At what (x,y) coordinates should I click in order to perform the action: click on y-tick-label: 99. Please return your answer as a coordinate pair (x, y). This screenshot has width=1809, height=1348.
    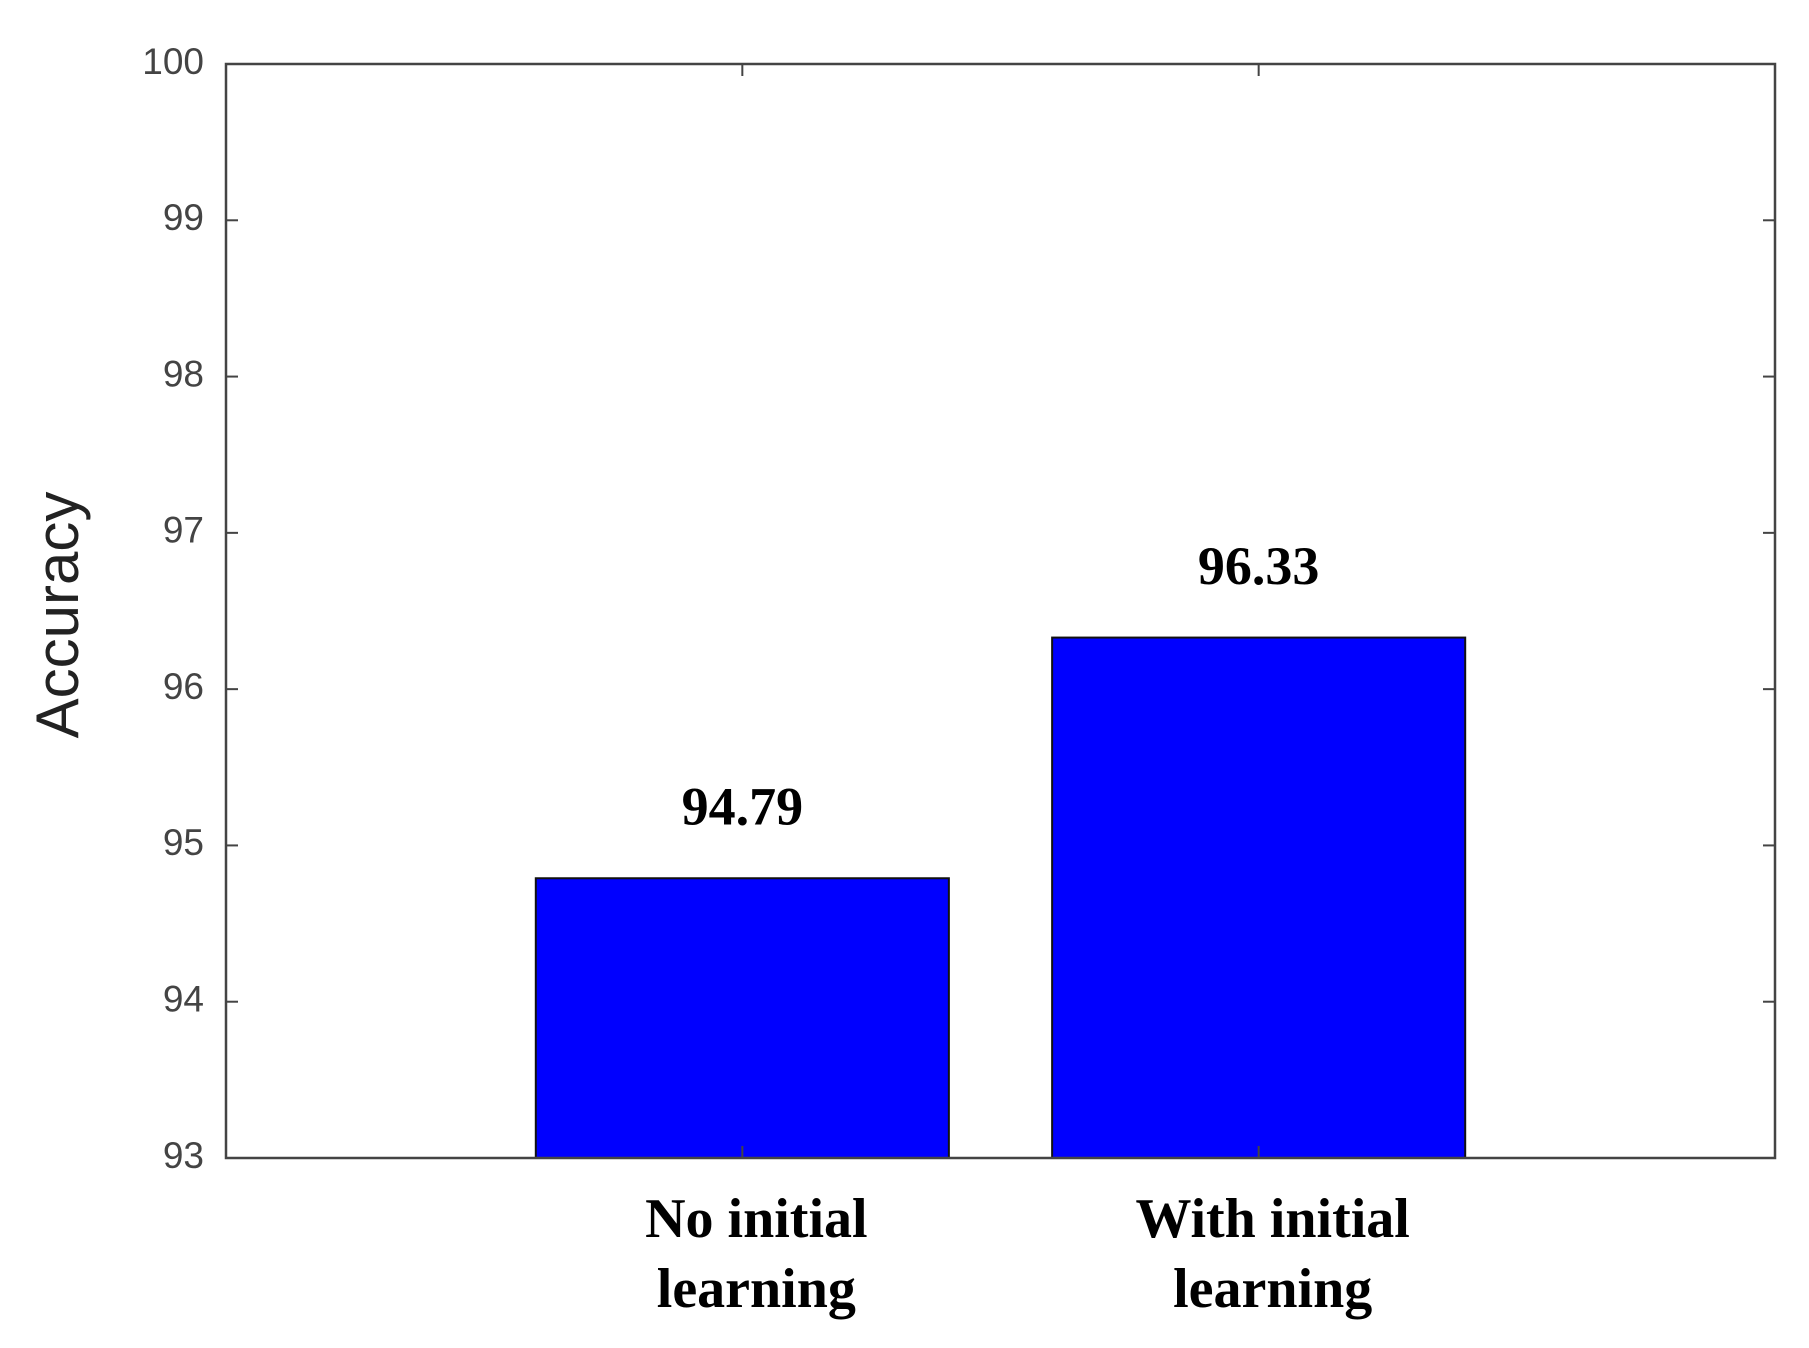
    Looking at the image, I should click on (183, 217).